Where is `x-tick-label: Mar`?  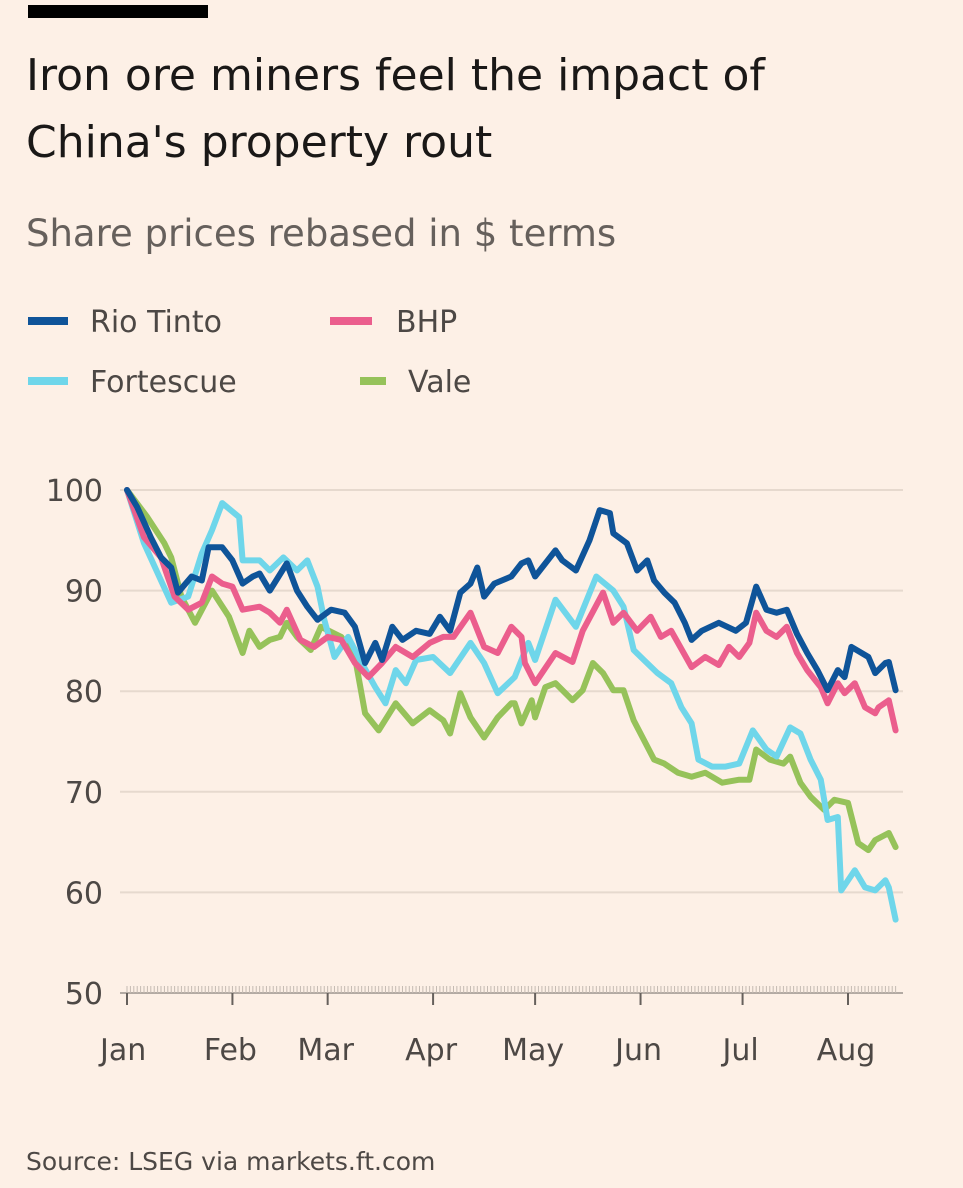
x-tick-label: Mar is located at coordinates (325, 1050).